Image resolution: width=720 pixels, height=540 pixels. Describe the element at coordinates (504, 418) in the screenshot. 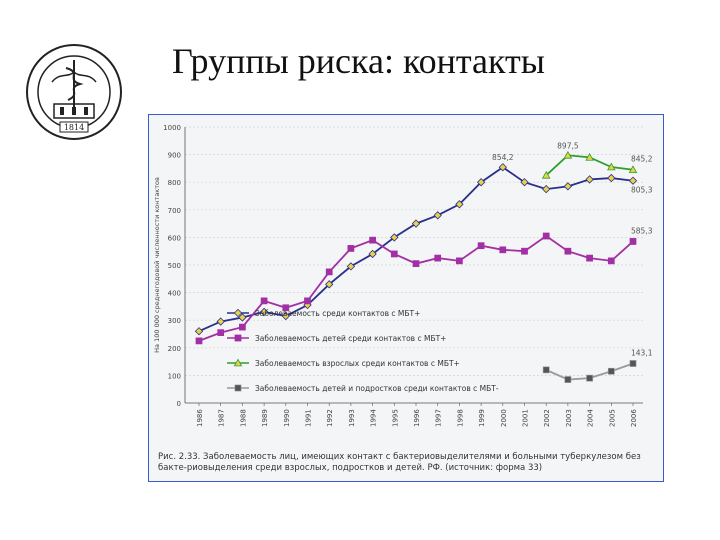

I see `x-tick-label: 2000` at that location.